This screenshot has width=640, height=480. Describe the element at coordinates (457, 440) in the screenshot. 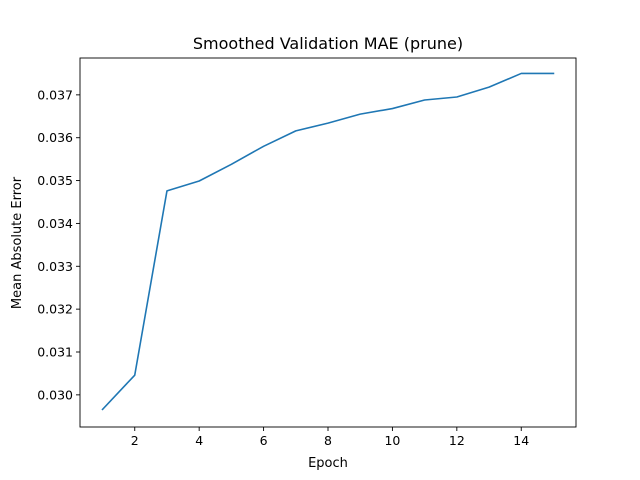

I see `x-tick-label: 12` at that location.